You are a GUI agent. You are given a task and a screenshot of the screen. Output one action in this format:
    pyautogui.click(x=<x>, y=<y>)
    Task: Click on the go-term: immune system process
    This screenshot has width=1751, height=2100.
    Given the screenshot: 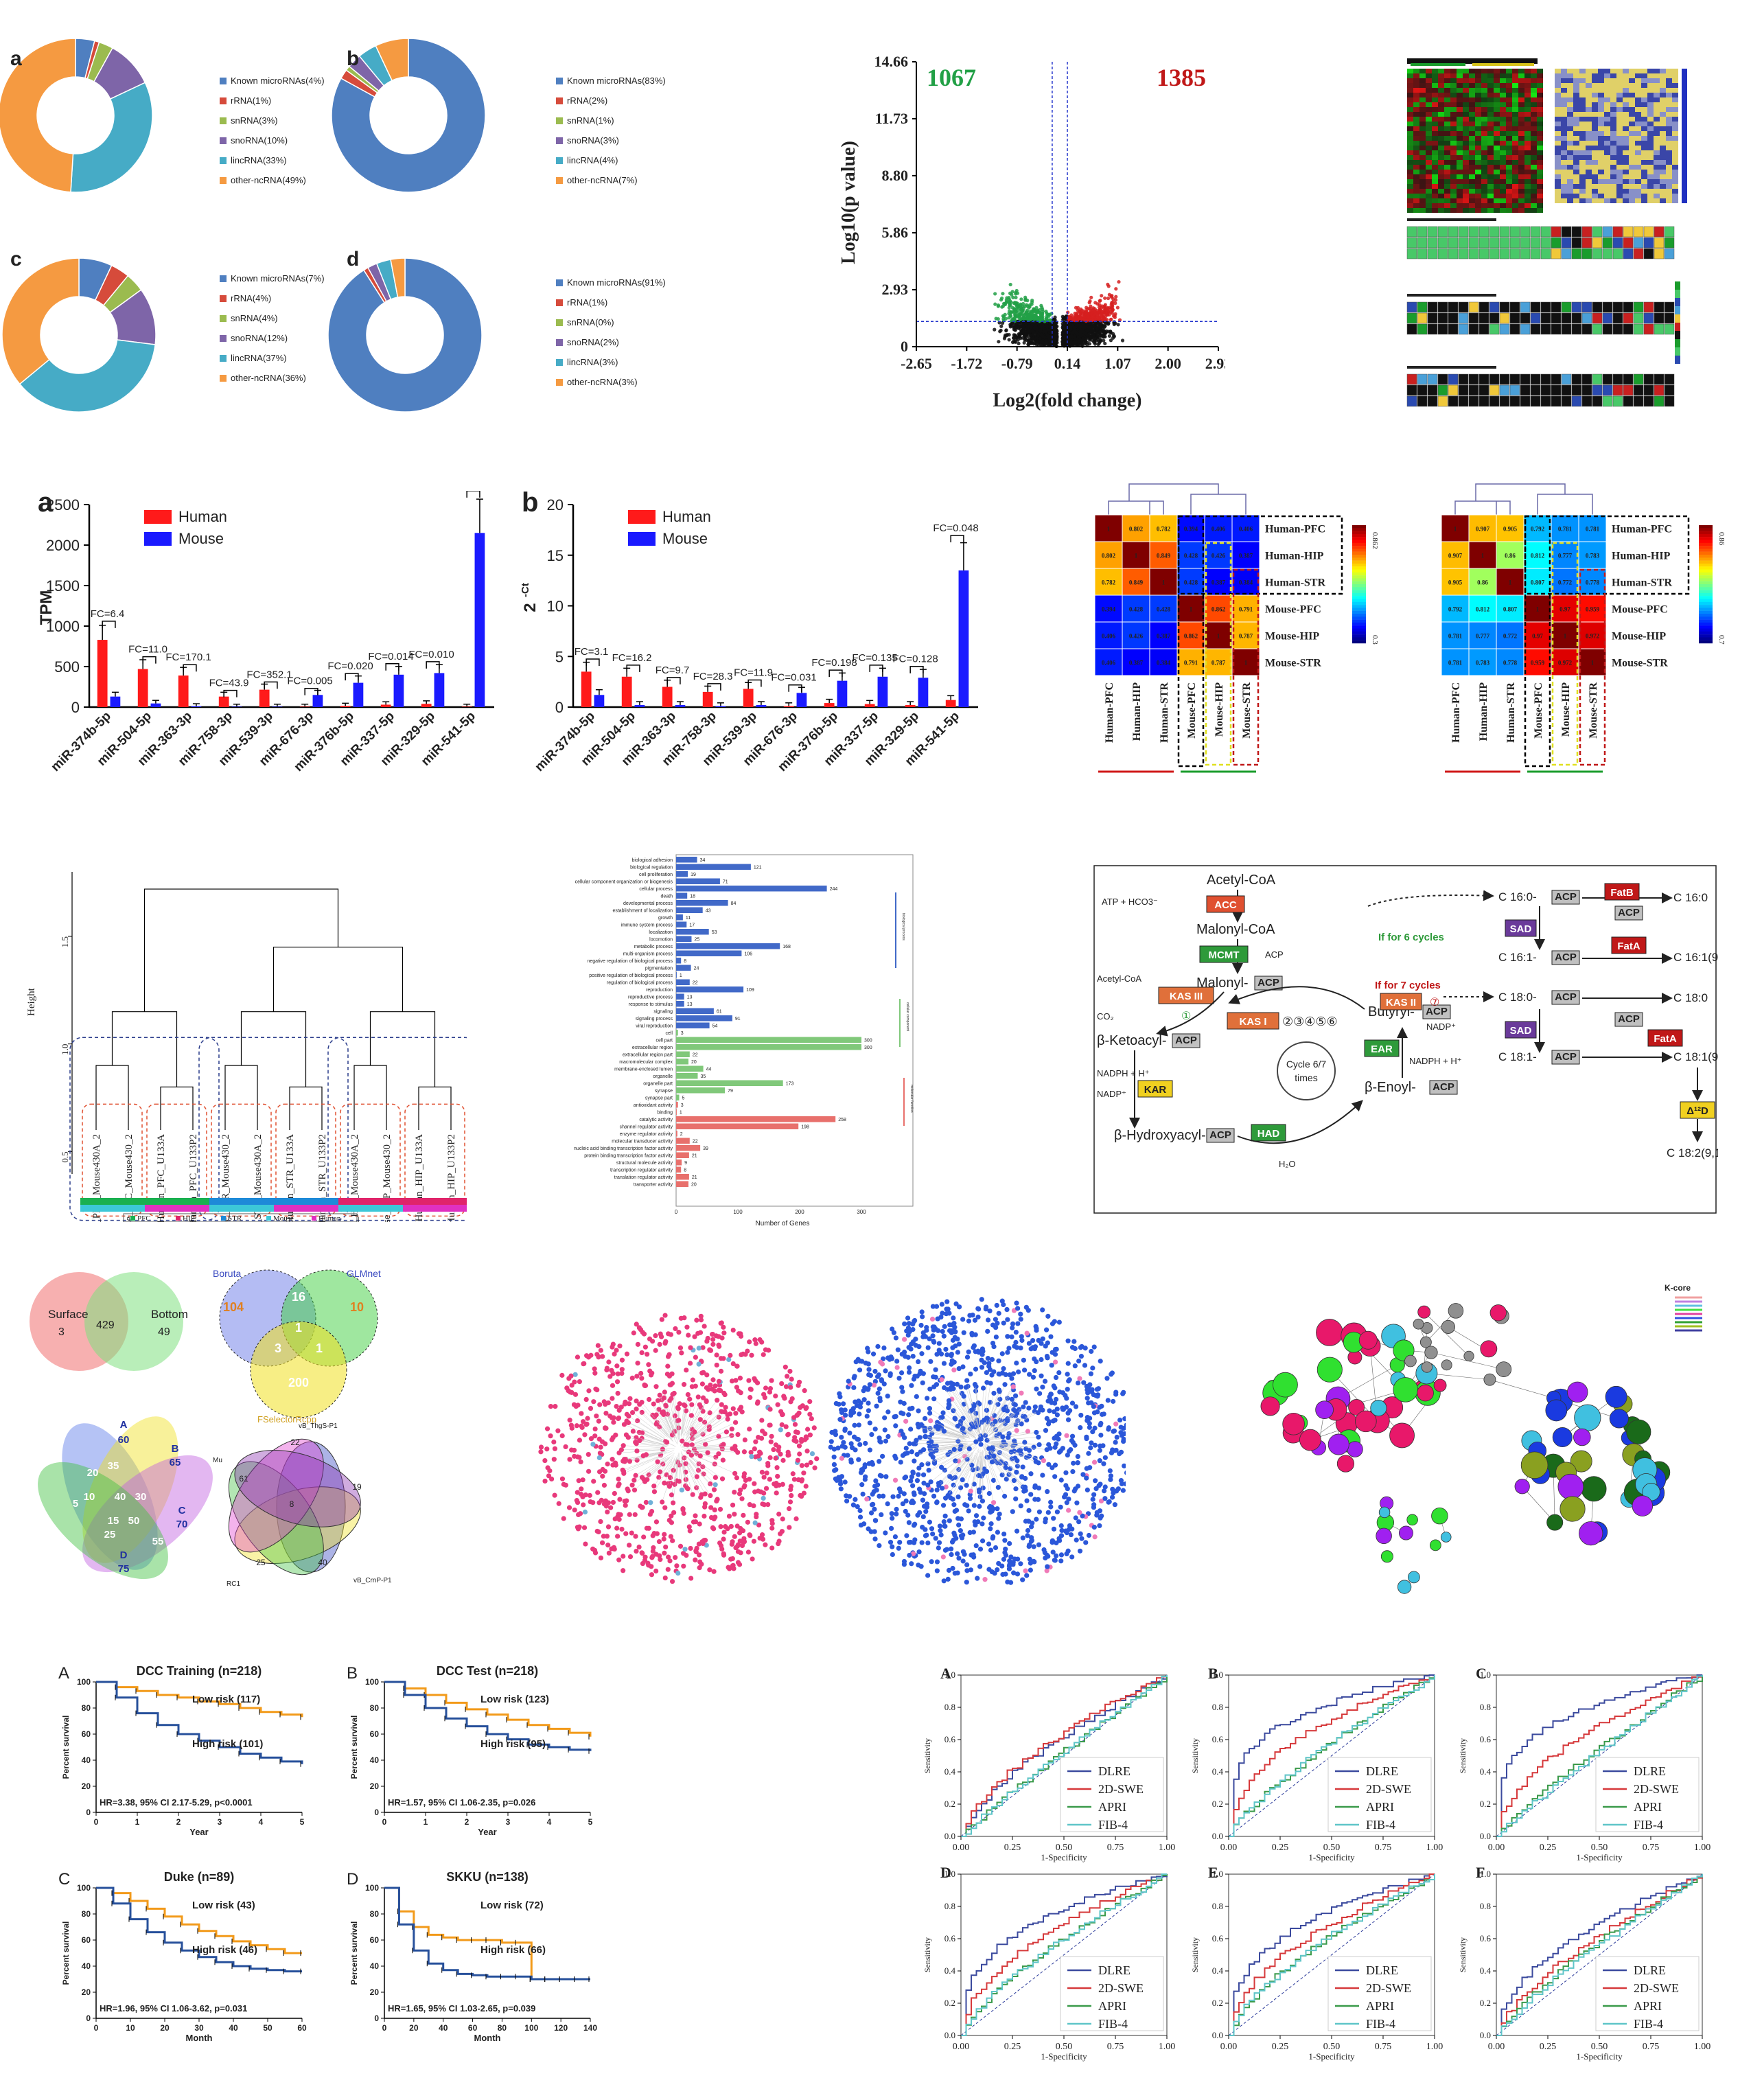 What is the action you would take?
    pyautogui.click(x=647, y=926)
    